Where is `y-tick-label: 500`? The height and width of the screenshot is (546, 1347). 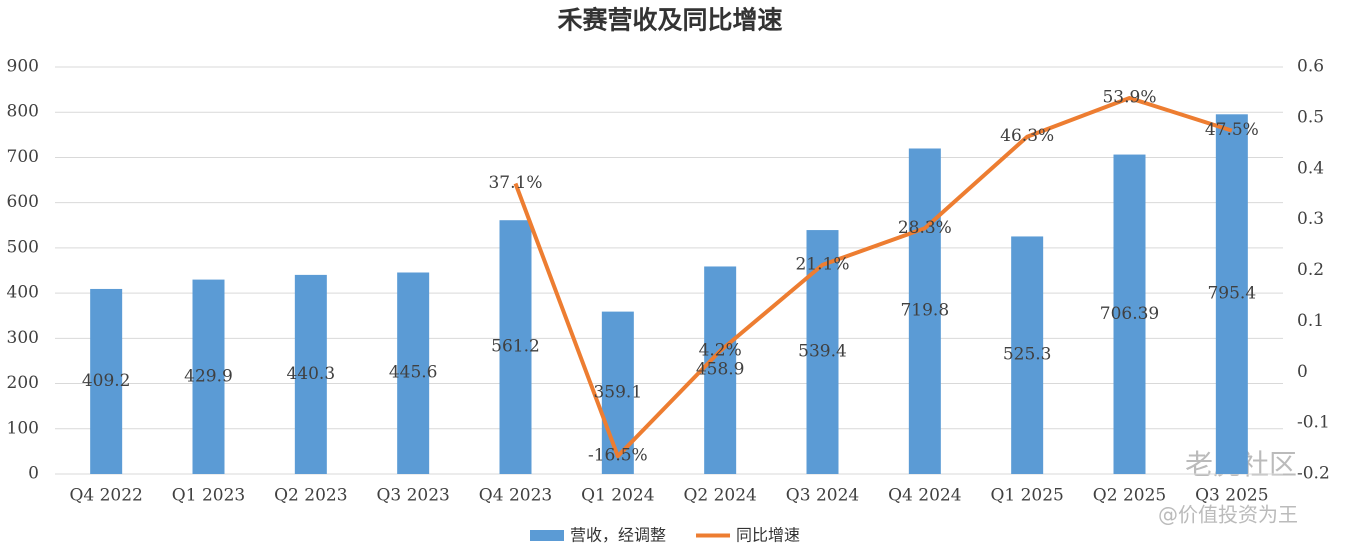
y-tick-label: 500 is located at coordinates (23, 247).